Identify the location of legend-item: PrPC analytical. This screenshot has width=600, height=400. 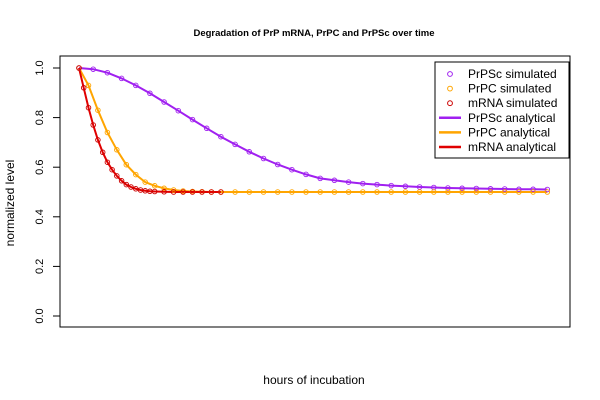
(494, 132).